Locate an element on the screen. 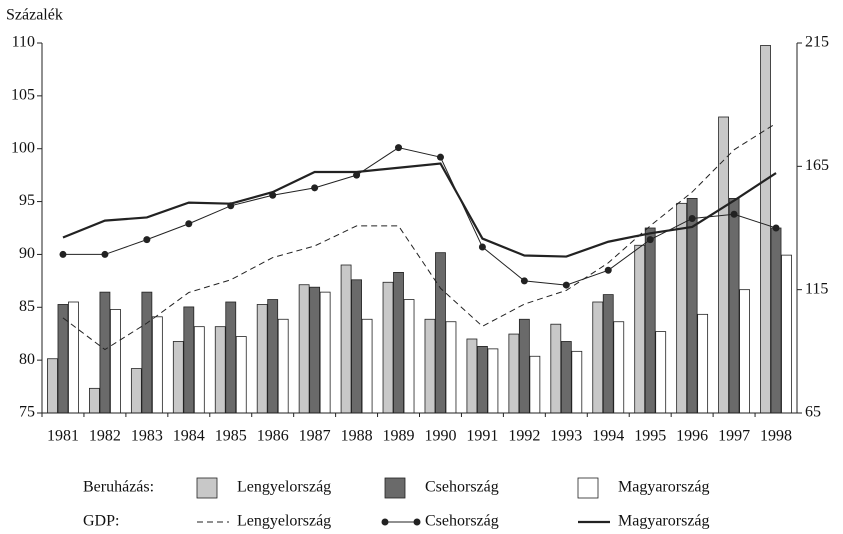 This screenshot has height=534, width=843. x-tick-label: 1995 is located at coordinates (650, 436).